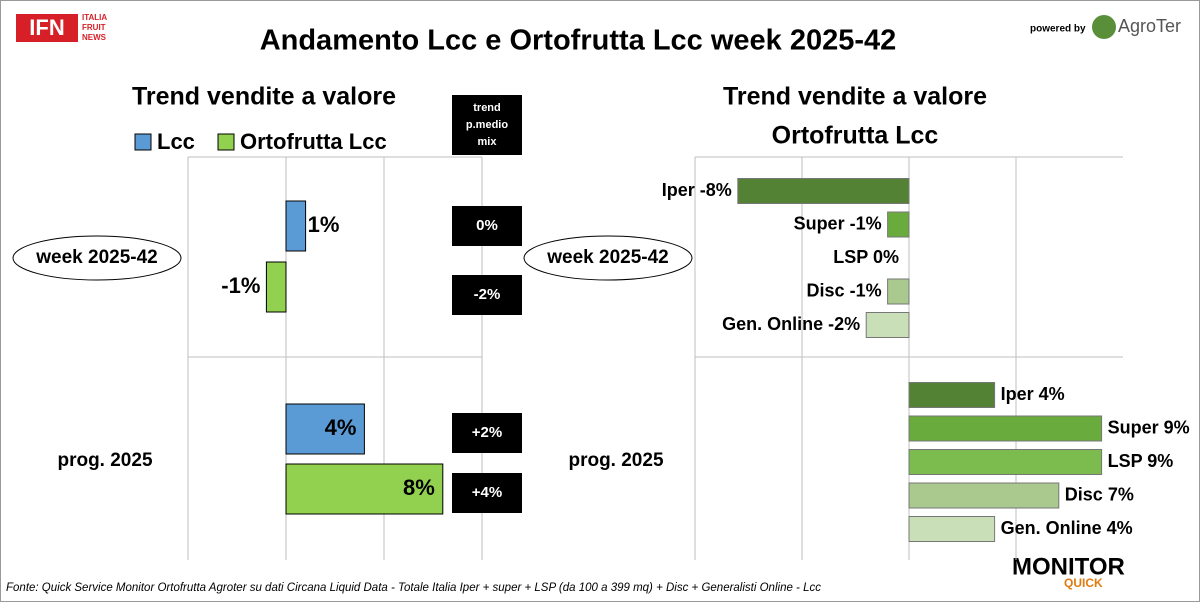  Describe the element at coordinates (94, 17) in the screenshot. I see `logo-sub: ITALIA` at that location.